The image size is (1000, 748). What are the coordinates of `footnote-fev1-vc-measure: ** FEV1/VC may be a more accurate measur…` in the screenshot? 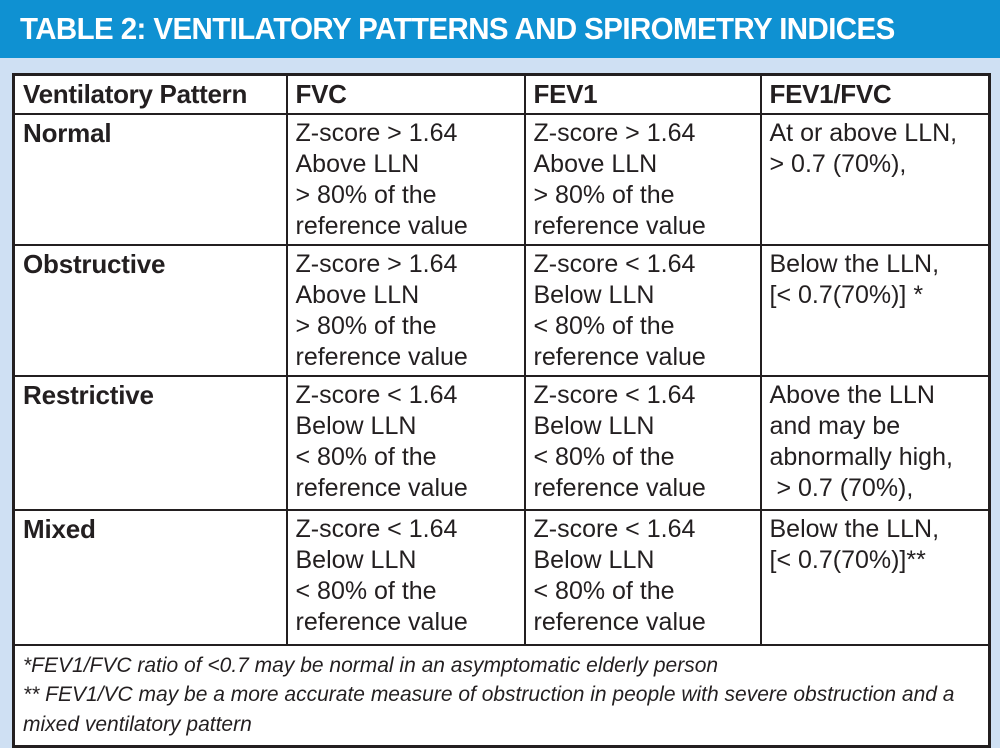 It's located at (489, 709).